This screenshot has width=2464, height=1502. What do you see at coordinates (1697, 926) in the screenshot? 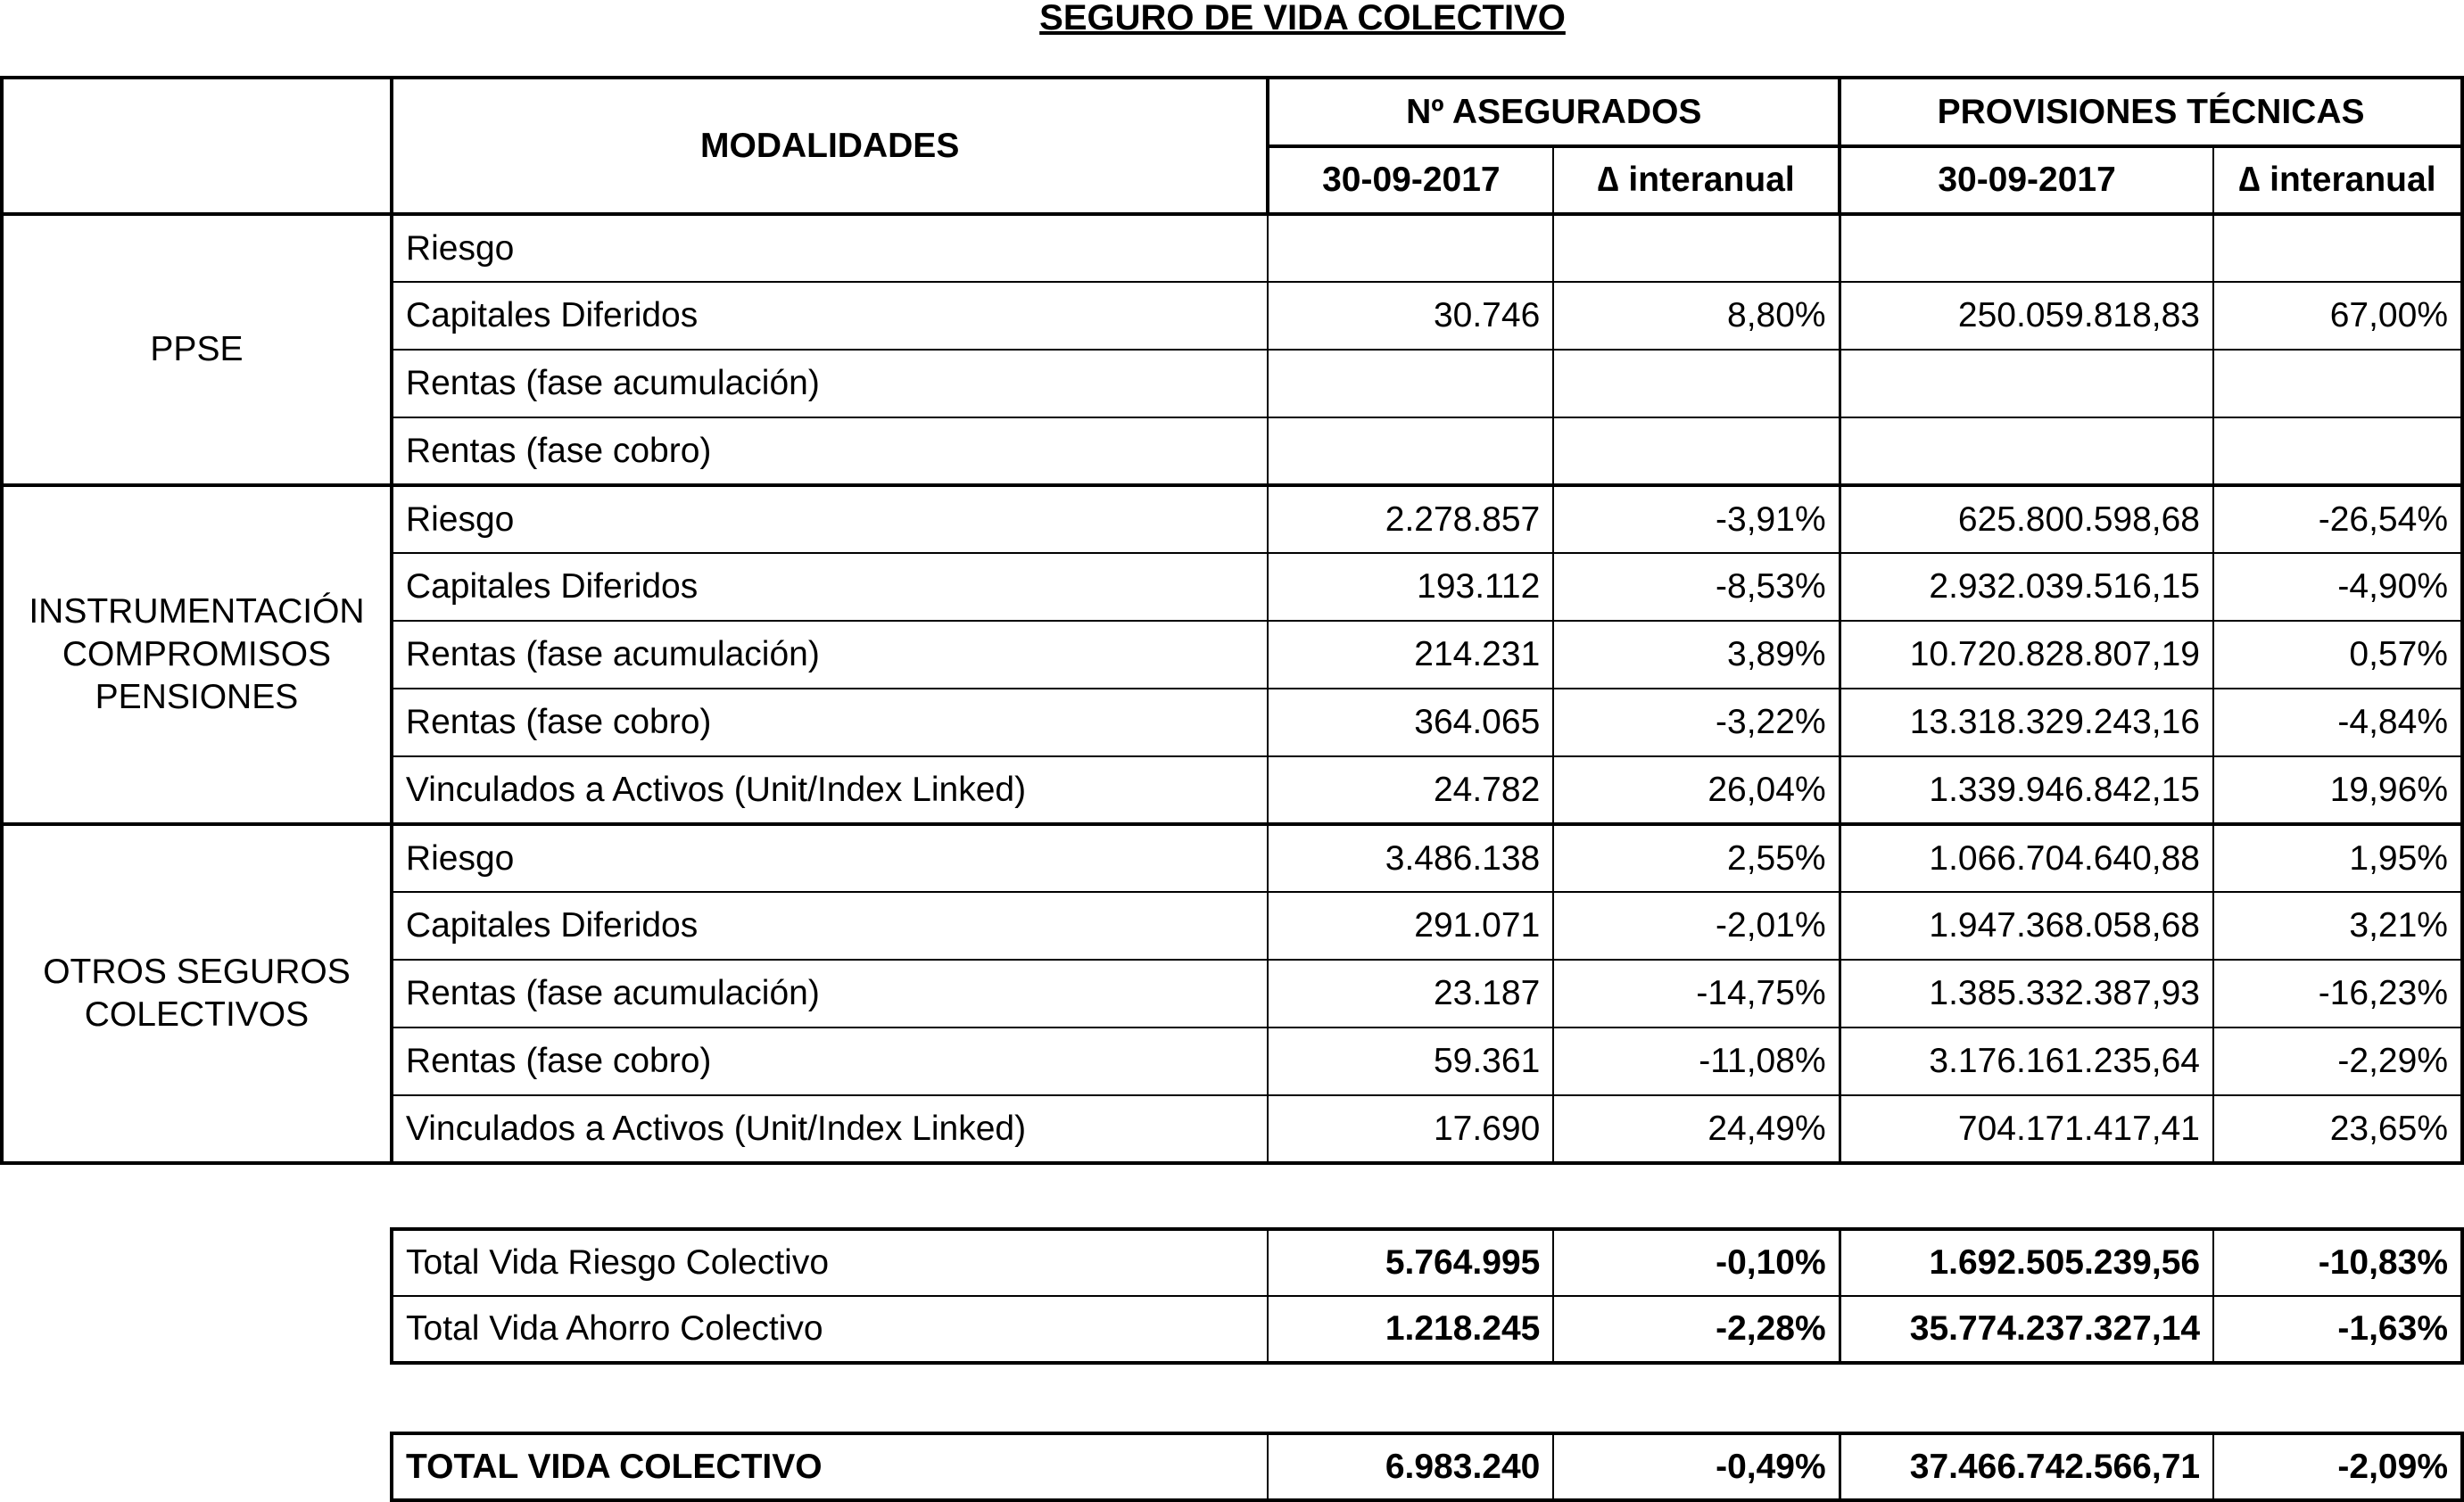
I see `cell-aseg-delta: -2,01%` at bounding box center [1697, 926].